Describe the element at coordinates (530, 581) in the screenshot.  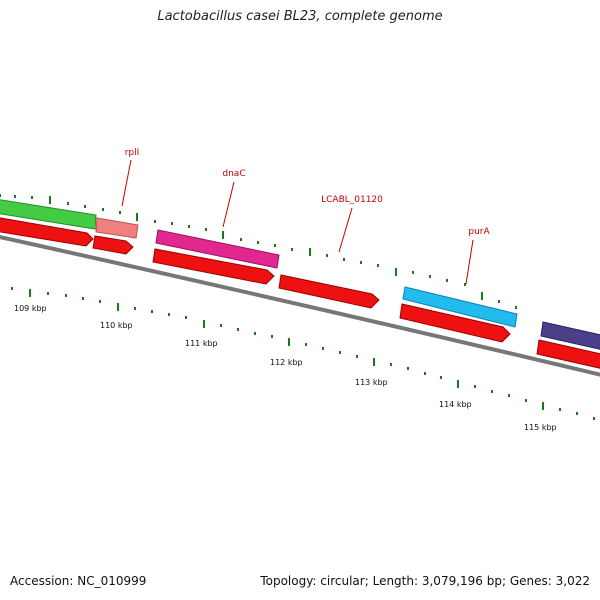
I see `genes-label: Genes:` at that location.